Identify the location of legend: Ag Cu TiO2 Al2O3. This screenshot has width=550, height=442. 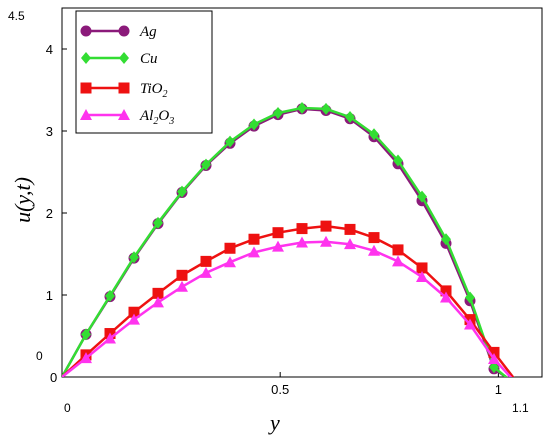
(144, 72).